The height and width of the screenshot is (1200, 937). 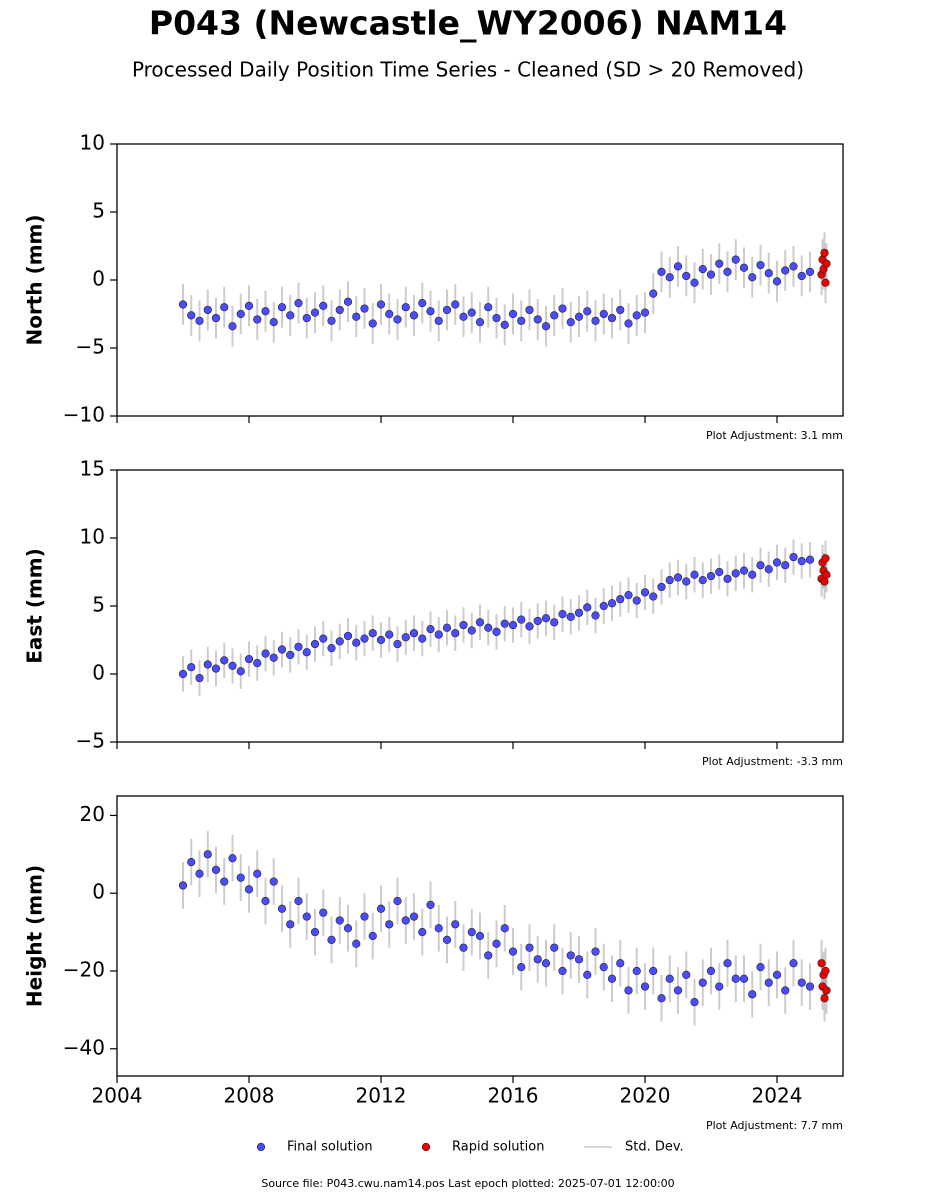 What do you see at coordinates (84, 415) in the screenshot?
I see `y-tick-label: −10` at bounding box center [84, 415].